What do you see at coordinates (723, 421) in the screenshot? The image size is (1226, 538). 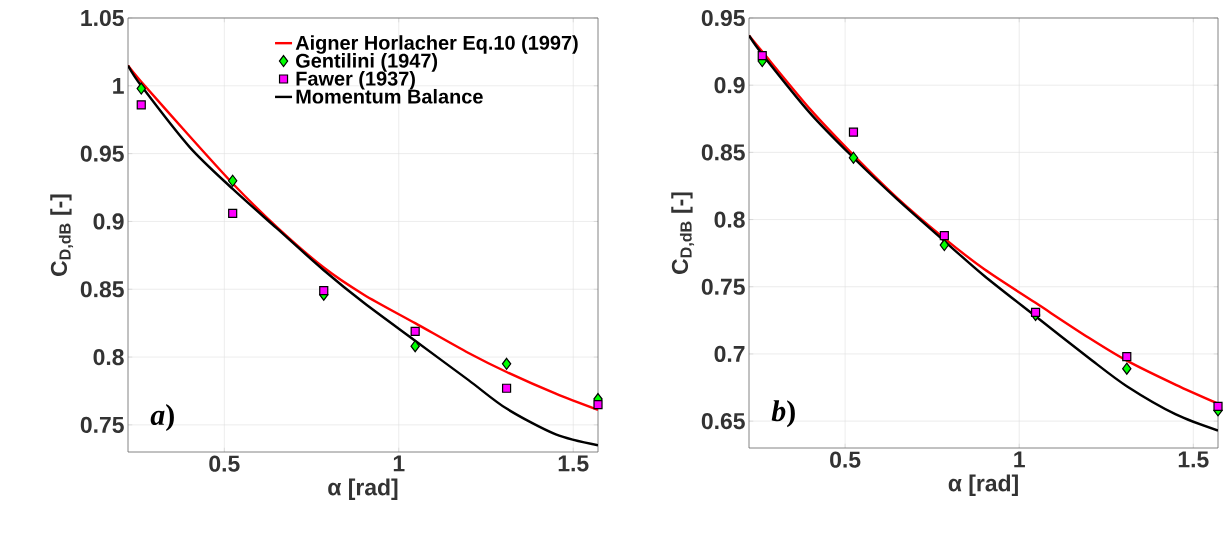 I see `y-tick-label: 0.65` at bounding box center [723, 421].